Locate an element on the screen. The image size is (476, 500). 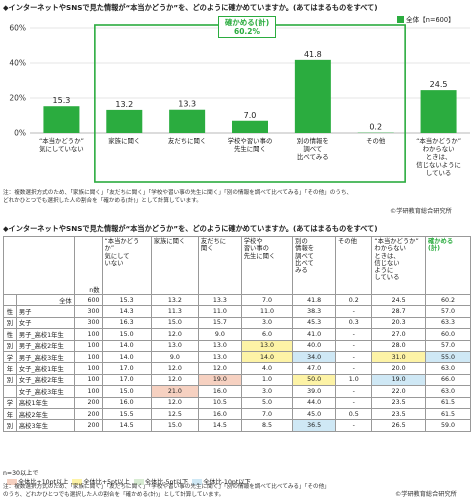
category-label: 学校や習い事の is located at coordinates (250, 140).